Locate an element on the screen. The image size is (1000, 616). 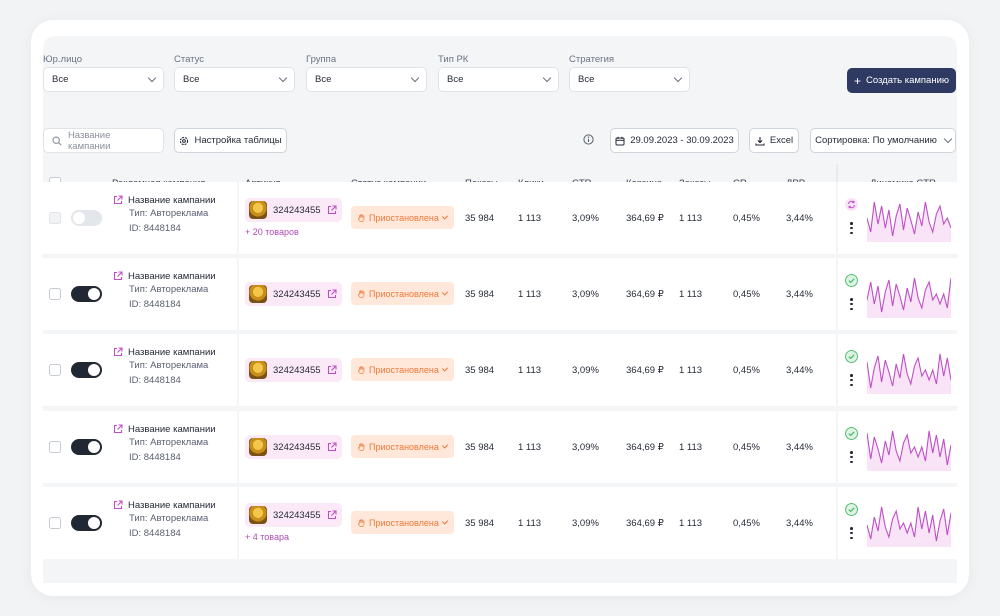
hand-icon is located at coordinates (361, 522).